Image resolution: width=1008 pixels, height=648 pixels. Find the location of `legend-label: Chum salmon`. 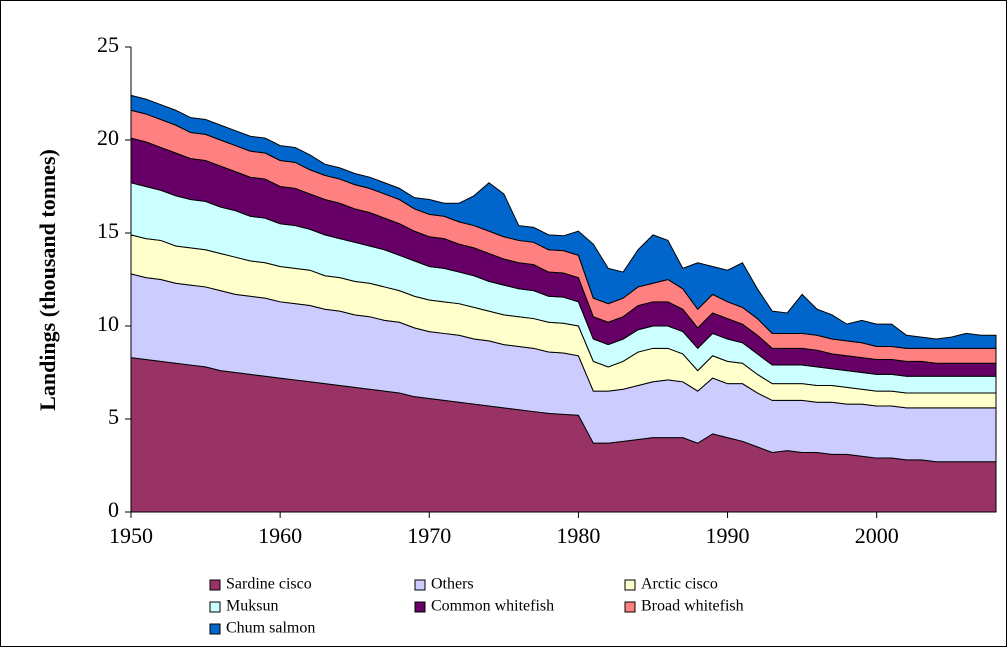

legend-label: Chum salmon is located at coordinates (270, 628).